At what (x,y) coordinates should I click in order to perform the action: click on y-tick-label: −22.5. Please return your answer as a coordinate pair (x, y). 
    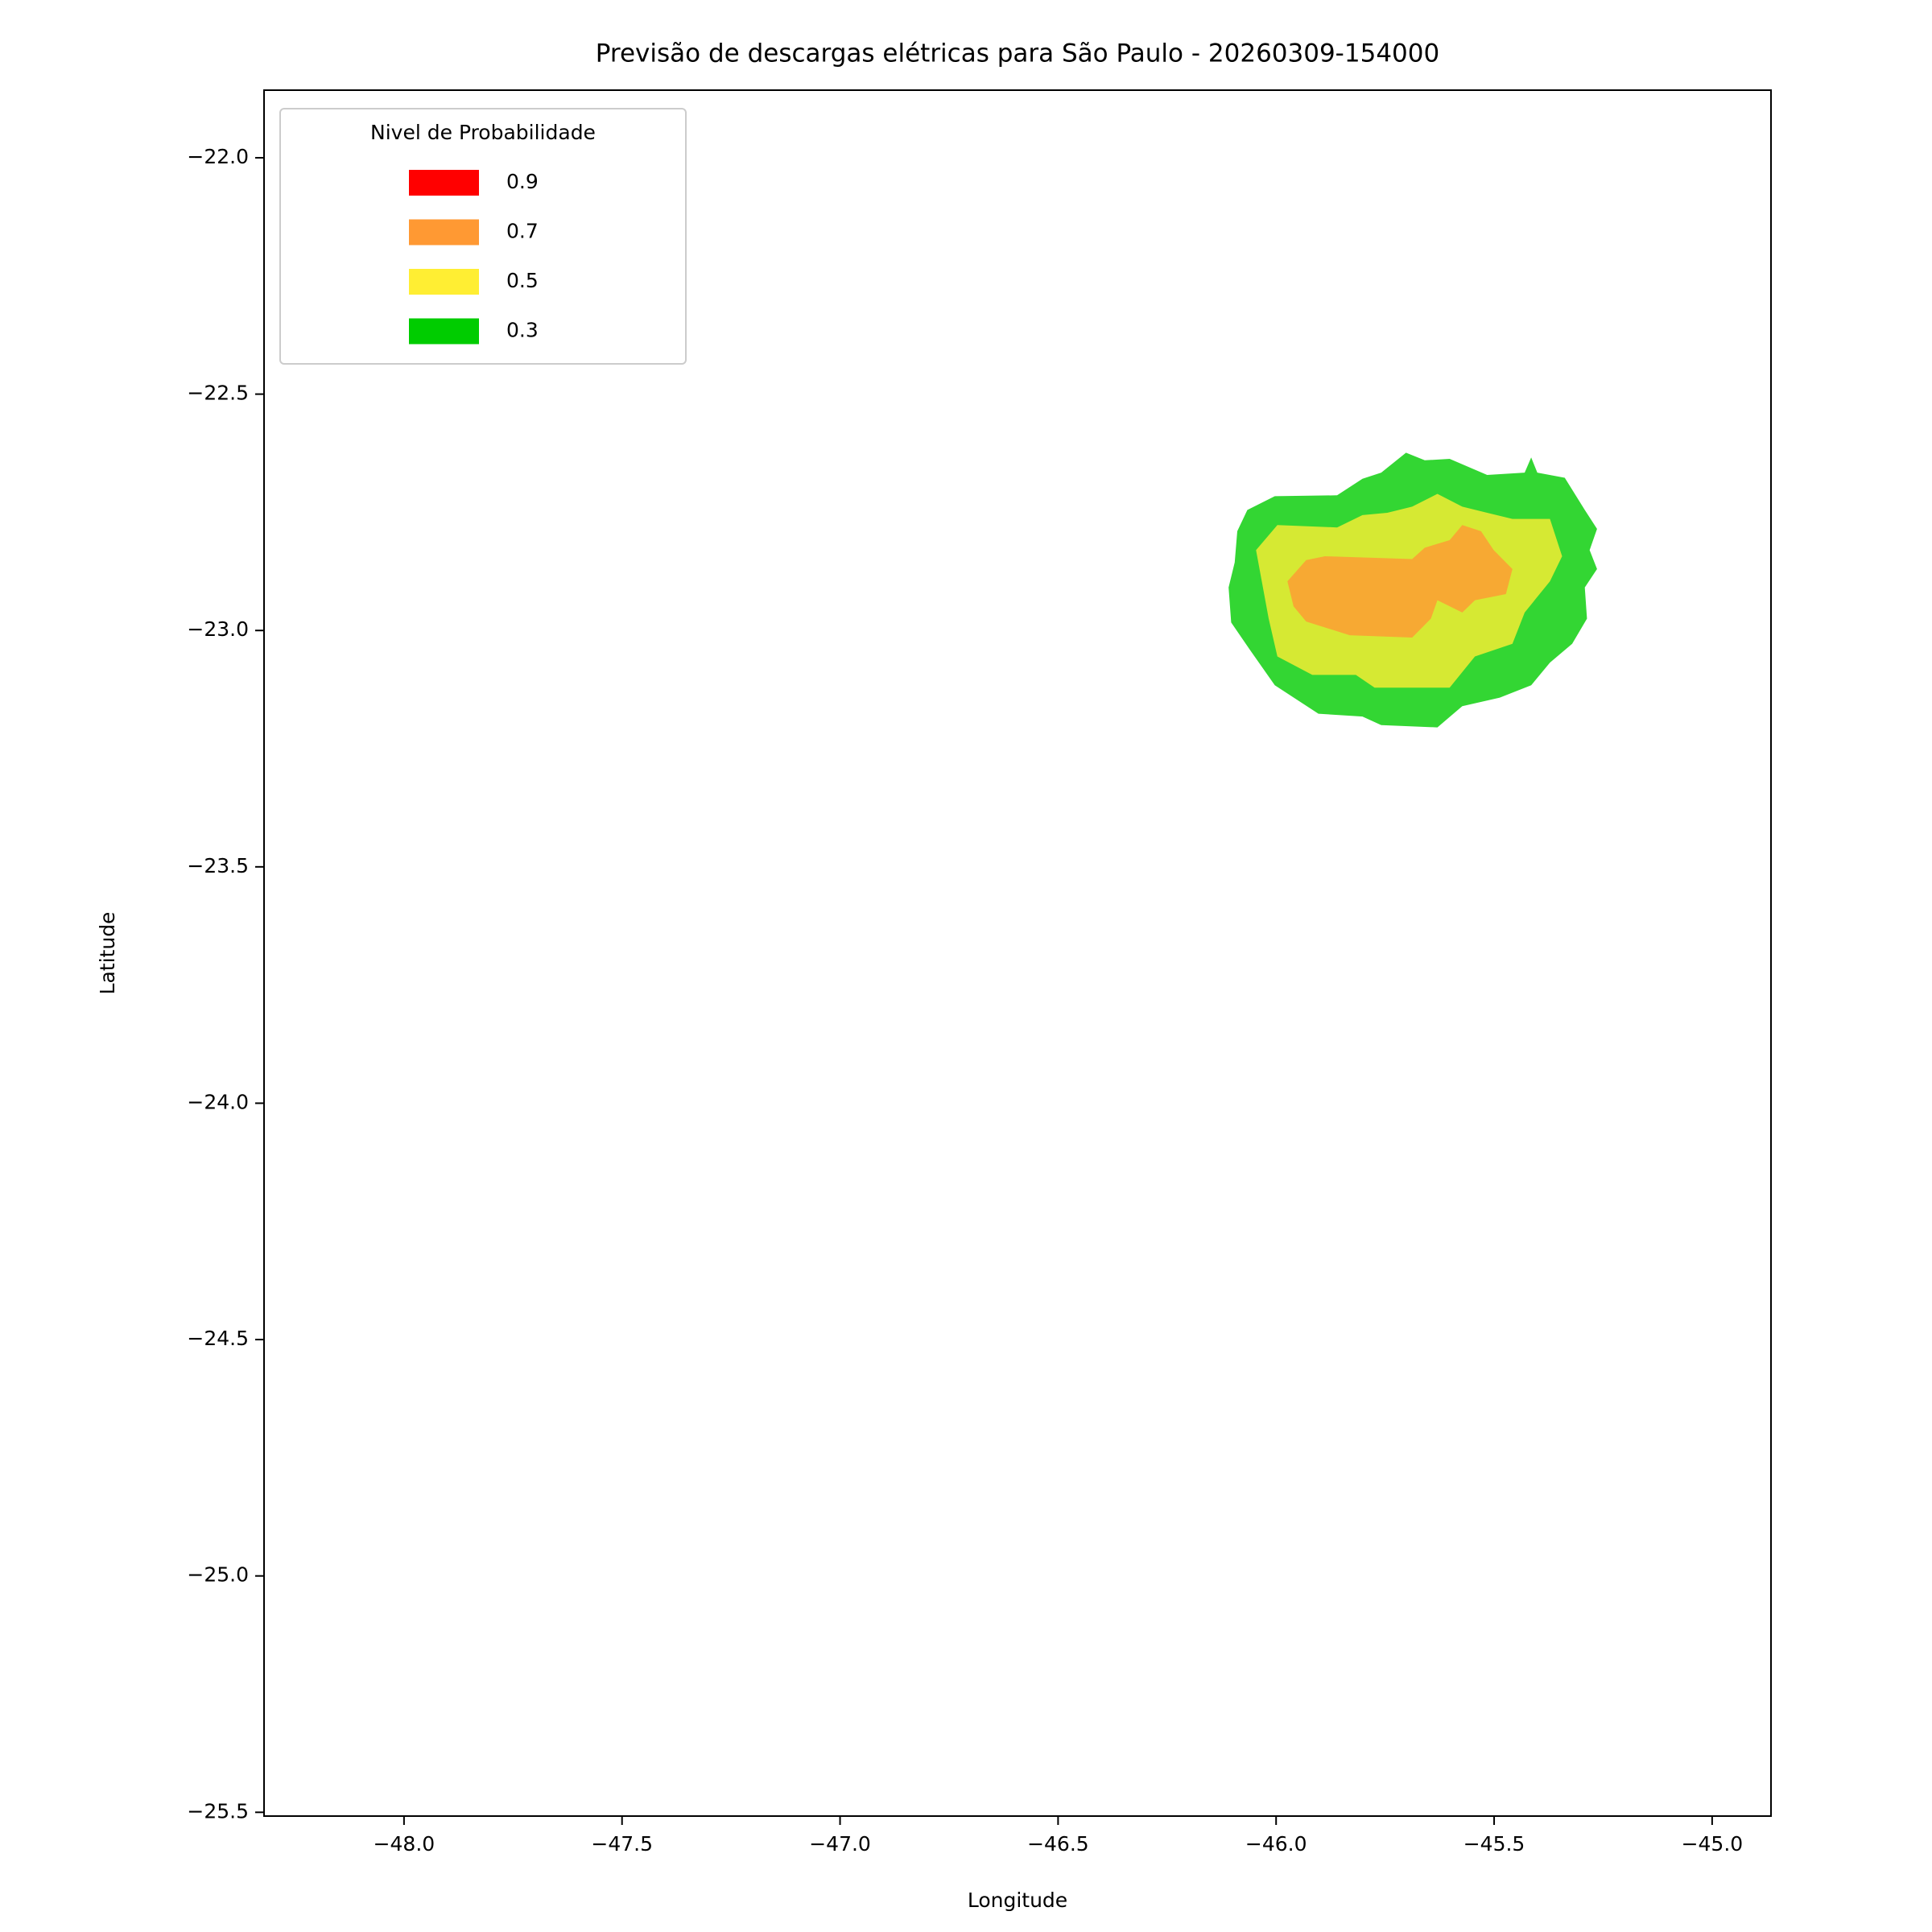
    Looking at the image, I should click on (218, 393).